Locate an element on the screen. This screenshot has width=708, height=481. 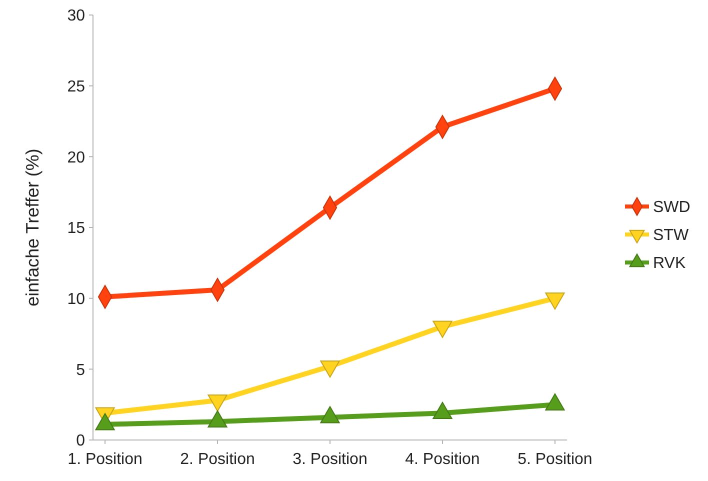
y-tick-label: 10 is located at coordinates (76, 299).